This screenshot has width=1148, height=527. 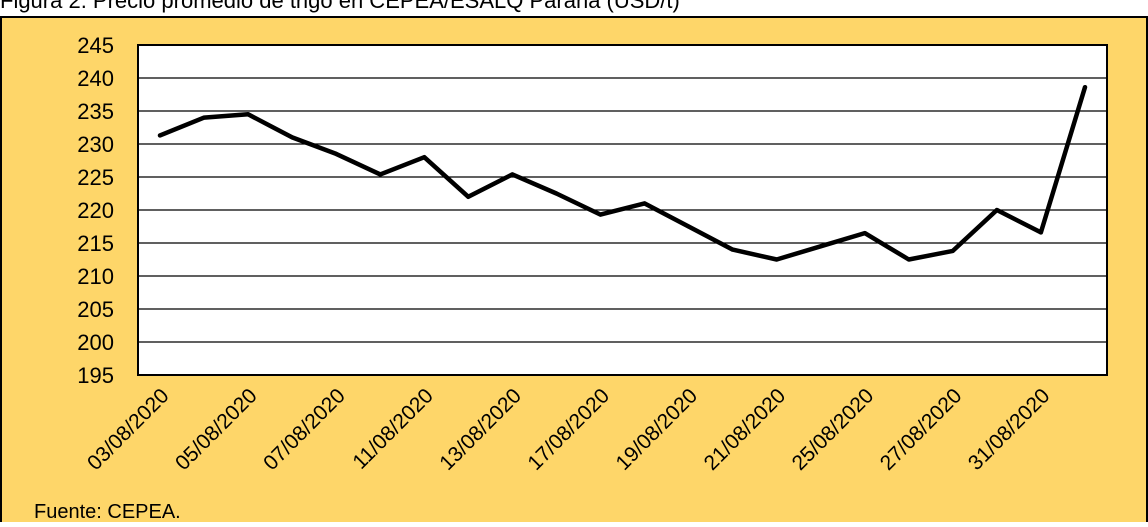 What do you see at coordinates (107, 511) in the screenshot?
I see `source-note: Fuente: CEPEA.` at bounding box center [107, 511].